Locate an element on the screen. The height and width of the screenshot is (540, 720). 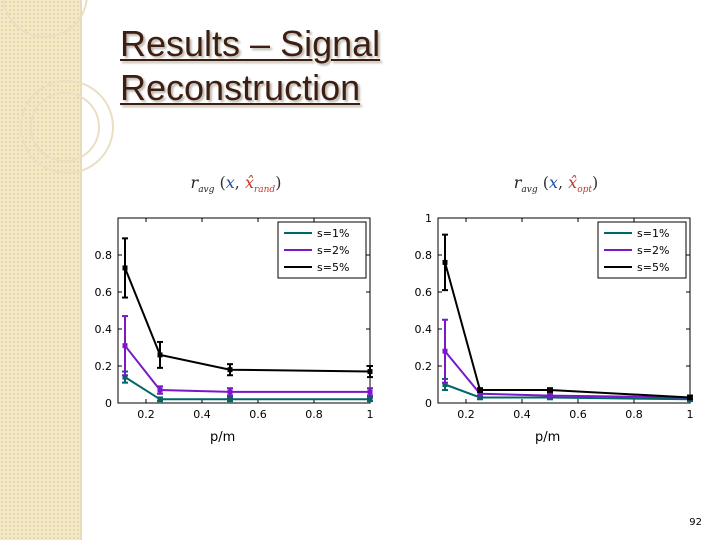
title-xhat-subscript: rand is located at coordinates (264, 190).